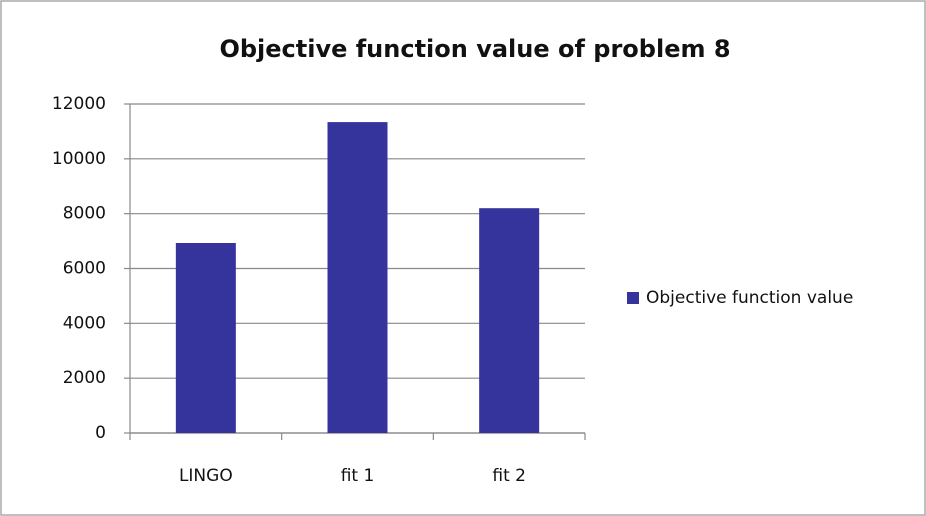 The height and width of the screenshot is (516, 926). I want to click on legend-label: Objective function value, so click(749, 298).